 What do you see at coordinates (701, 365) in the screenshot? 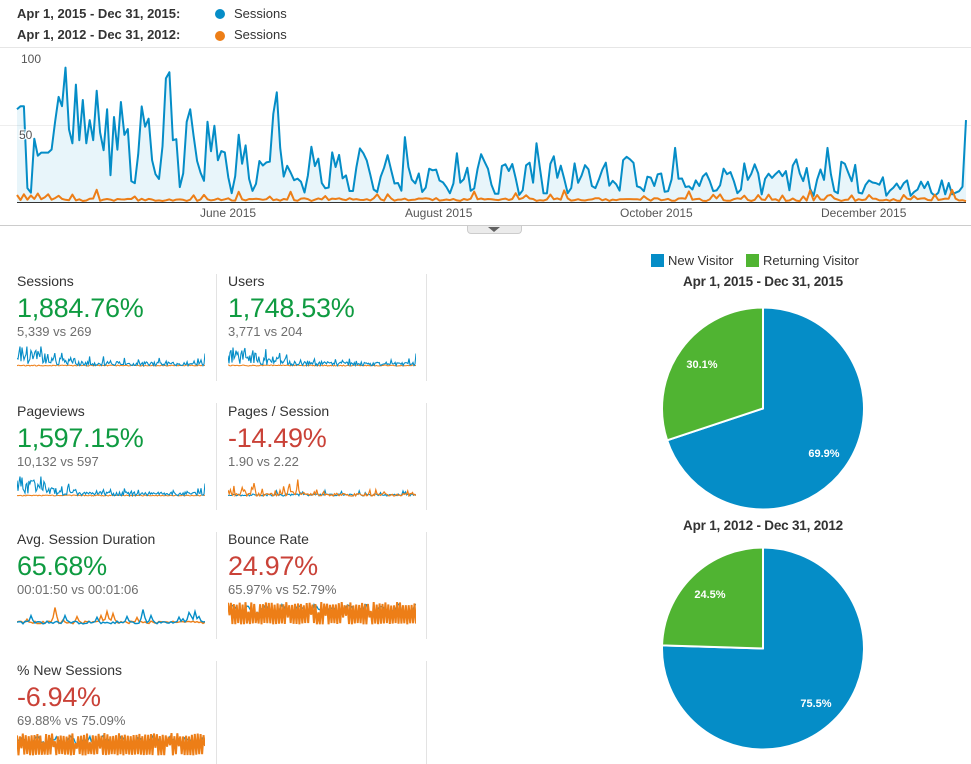
I see `svg-text: 30.1%` at bounding box center [701, 365].